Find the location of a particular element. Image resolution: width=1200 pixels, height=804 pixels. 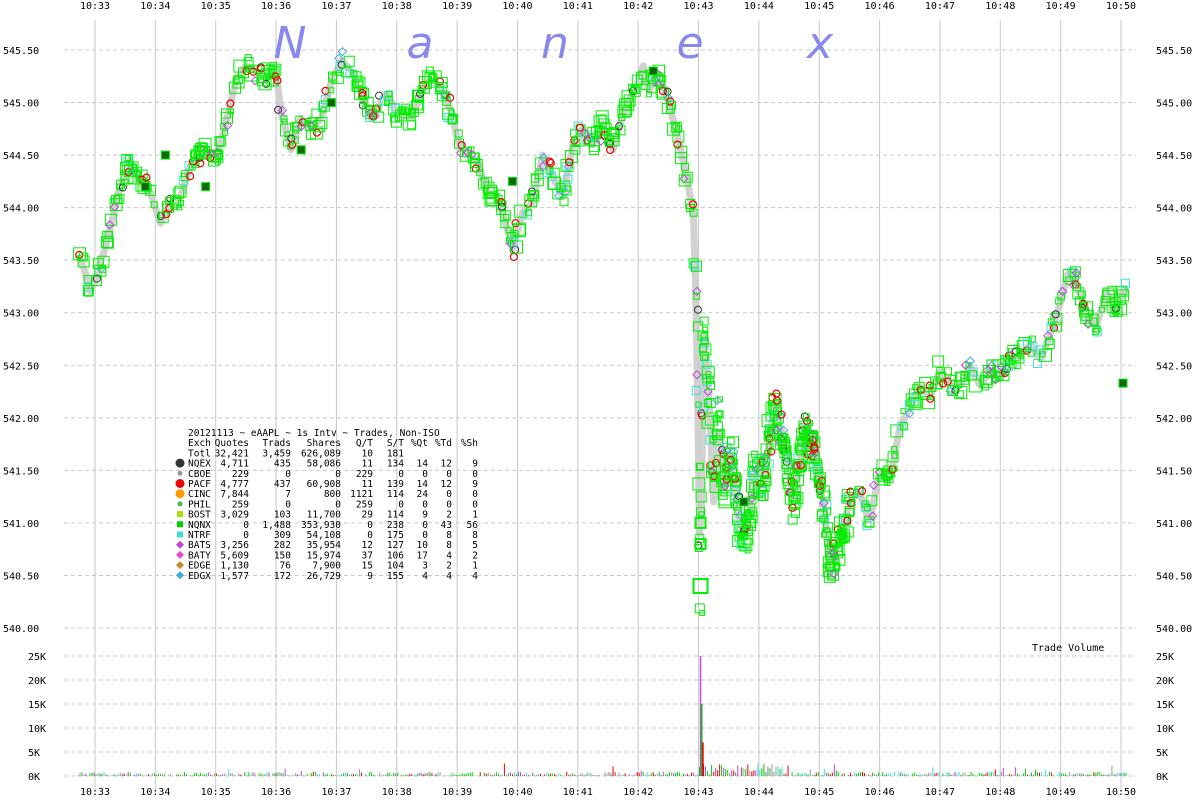

legend-row-cell: 10 is located at coordinates (423, 545).